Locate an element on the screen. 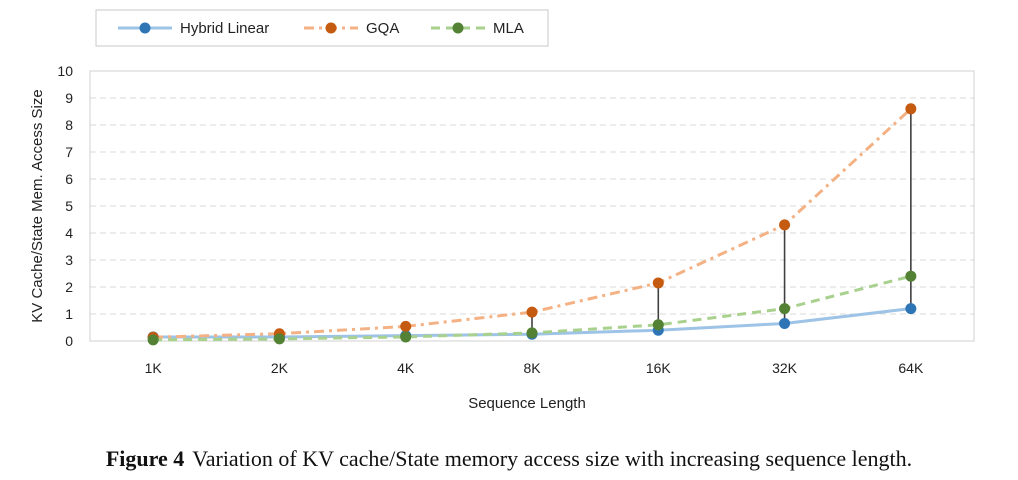  y-tick-labels: 0 1 2 3 4 5 6 7 8 9 10 is located at coordinates (65, 206).